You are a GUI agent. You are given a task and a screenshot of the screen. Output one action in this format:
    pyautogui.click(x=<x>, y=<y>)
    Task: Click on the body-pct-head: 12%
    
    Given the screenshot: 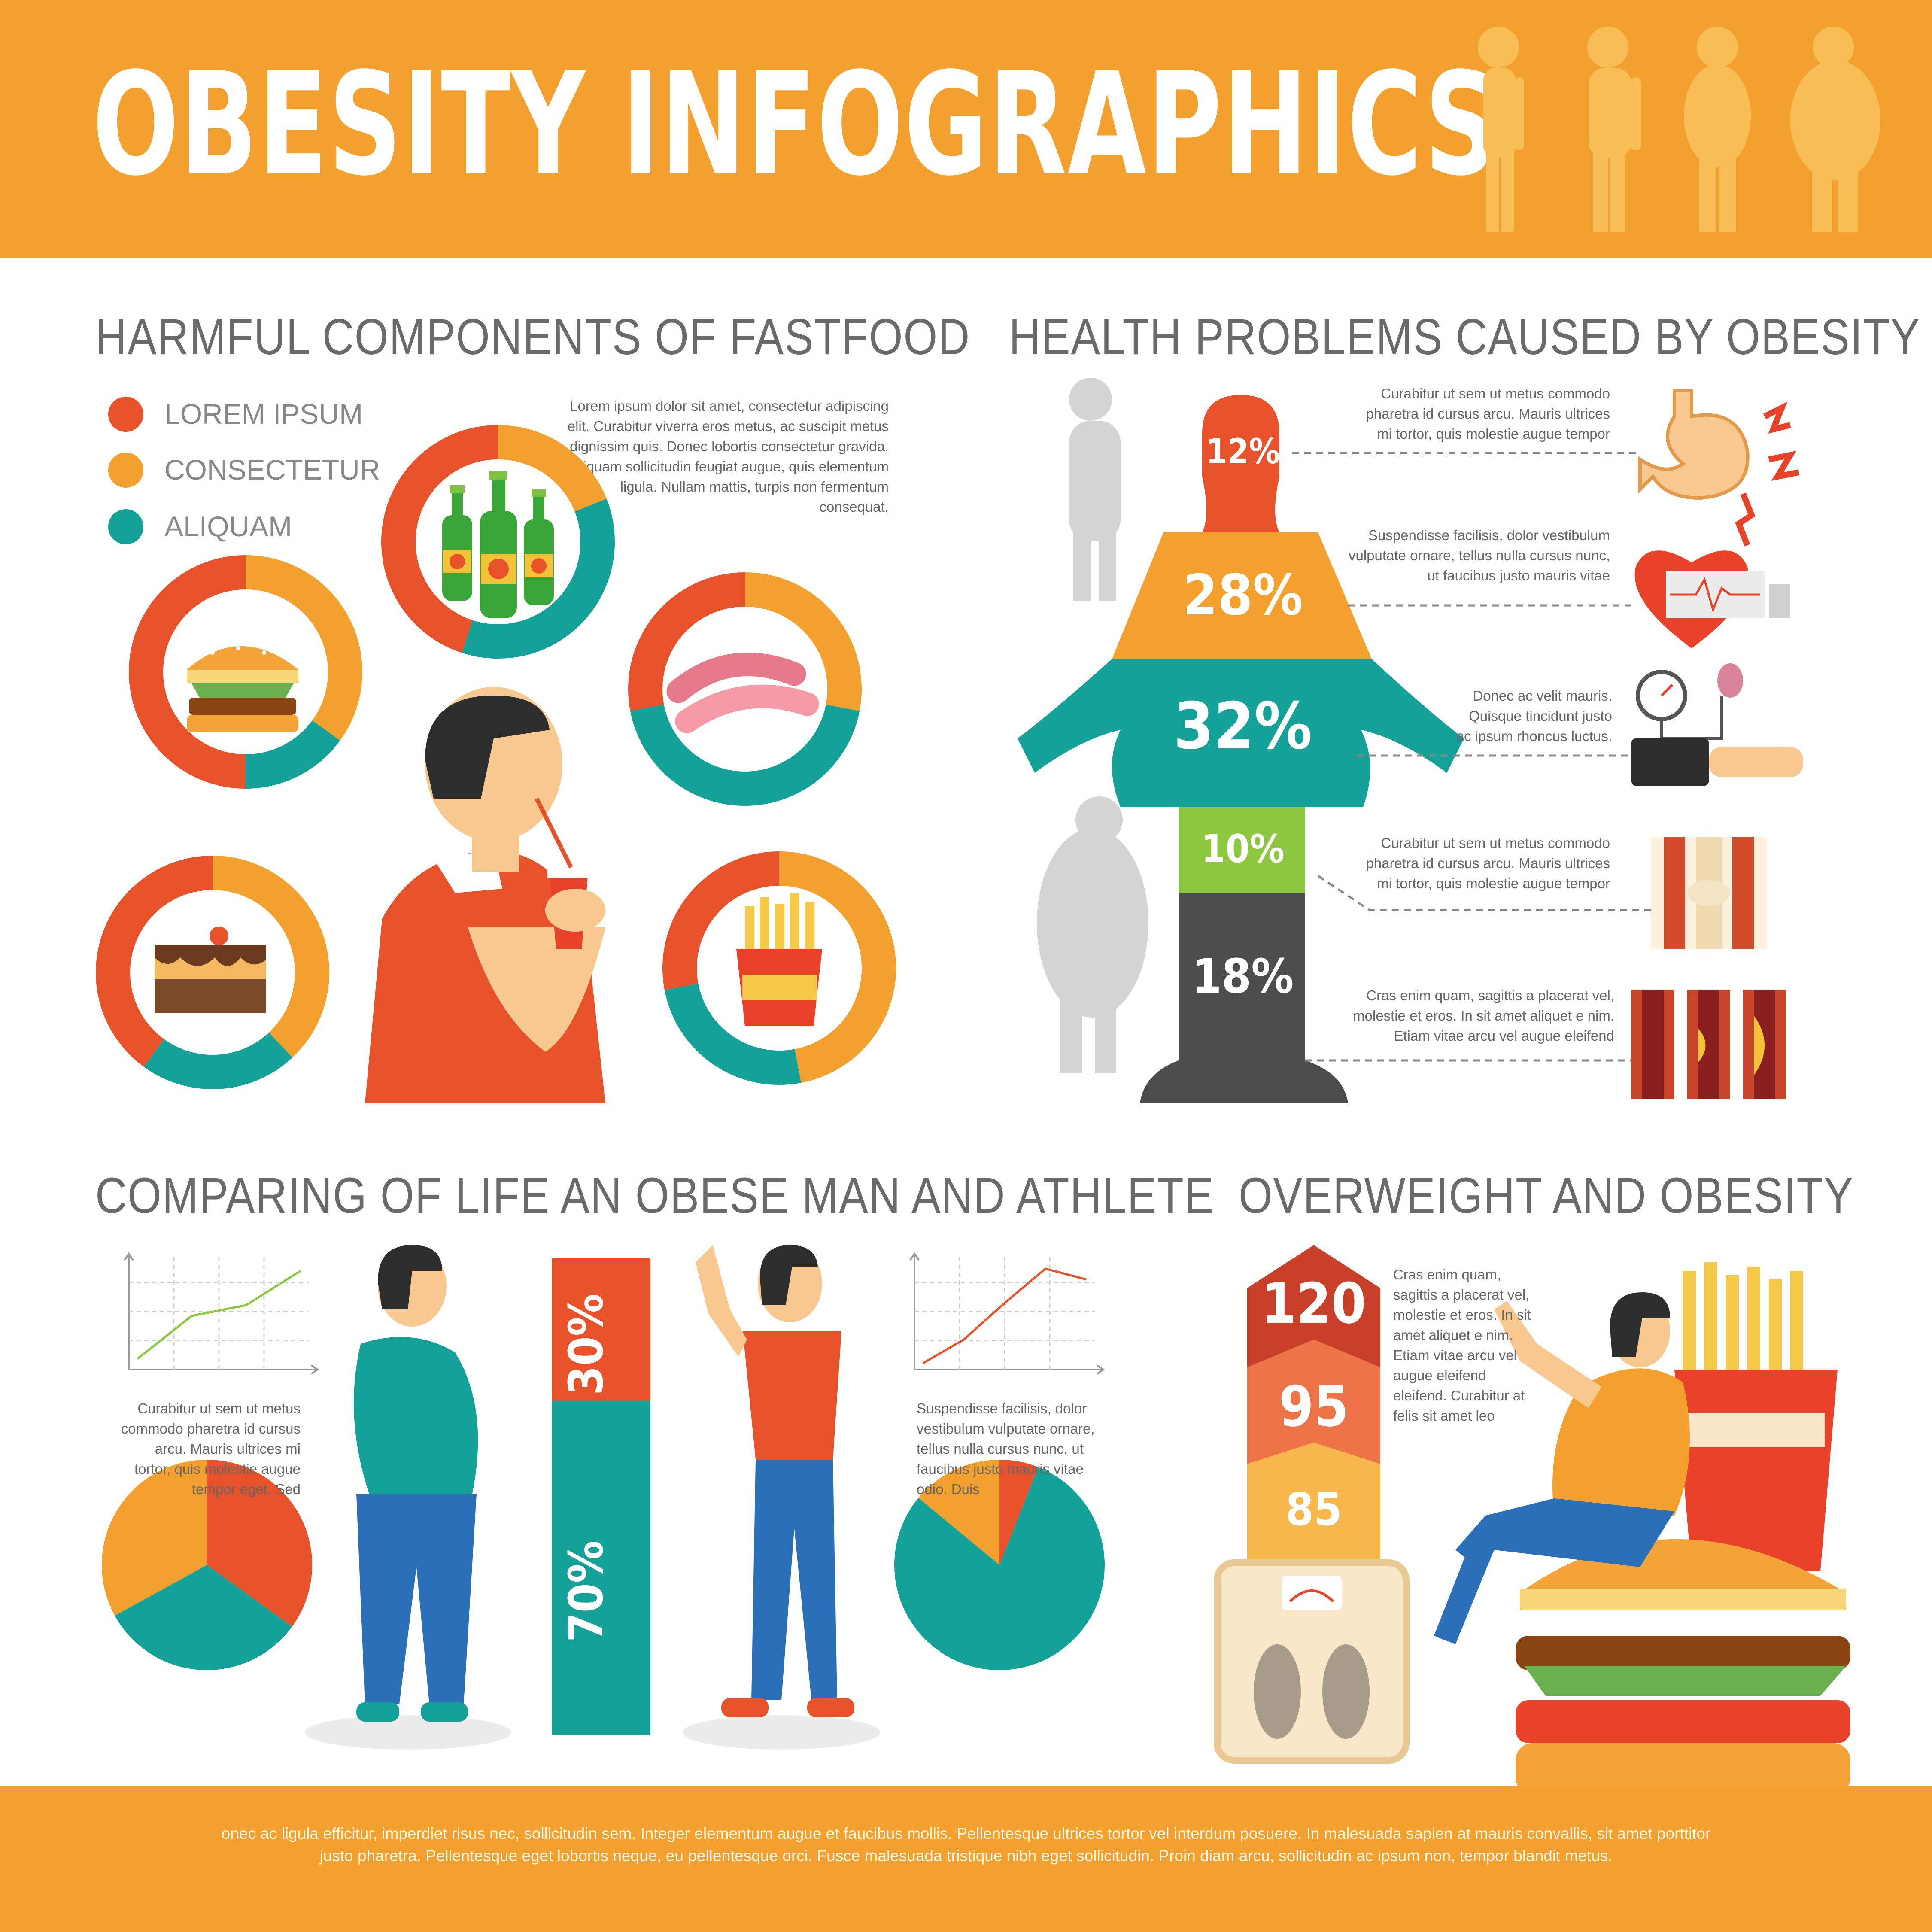 What is the action you would take?
    pyautogui.click(x=1243, y=451)
    